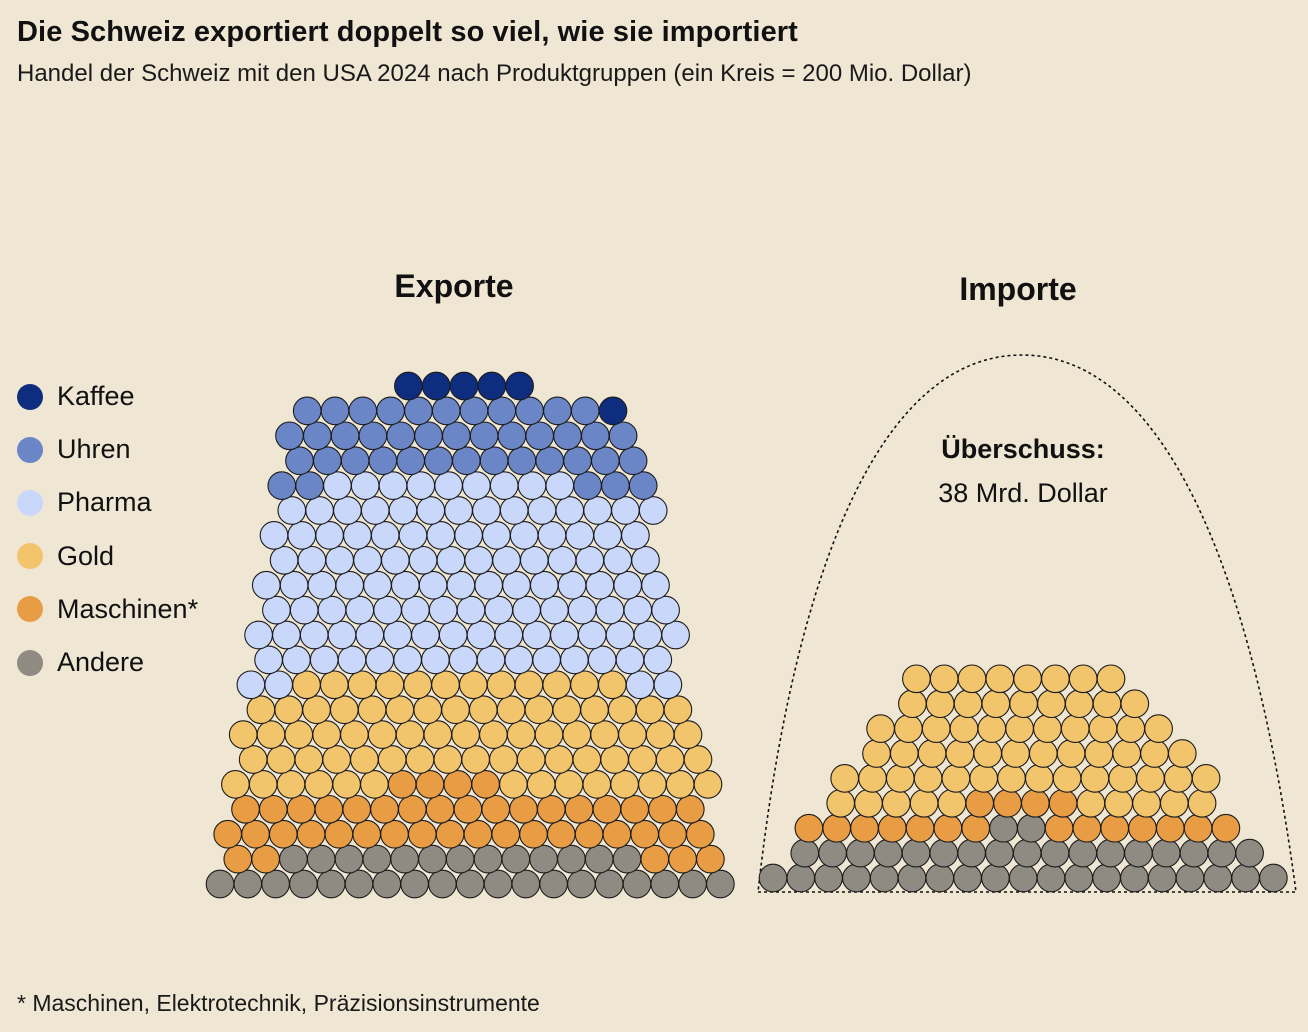 The height and width of the screenshot is (1032, 1308). What do you see at coordinates (408, 386) in the screenshot?
I see `circle-kaffee` at bounding box center [408, 386].